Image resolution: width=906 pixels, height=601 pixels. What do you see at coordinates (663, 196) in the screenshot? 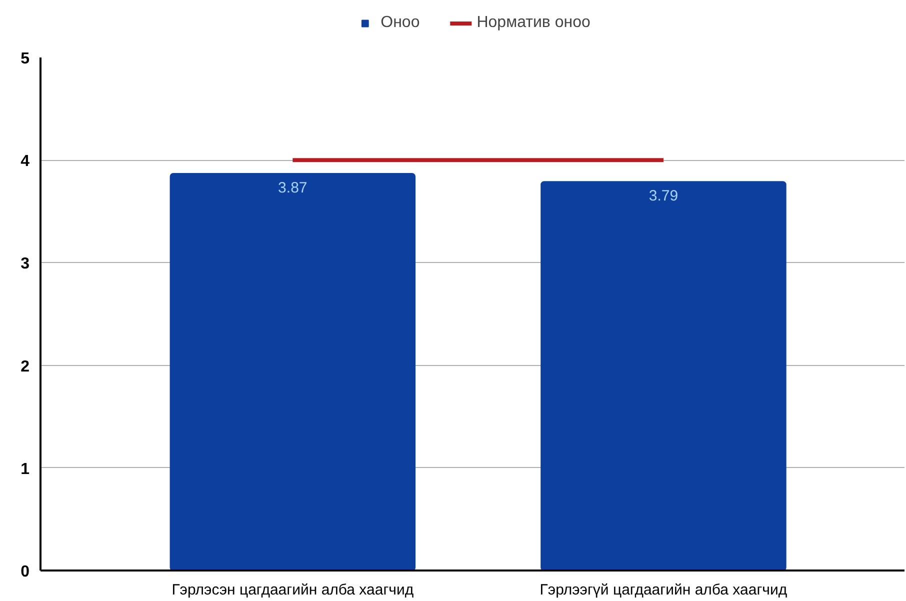
I see `data-label: 3.79` at bounding box center [663, 196].